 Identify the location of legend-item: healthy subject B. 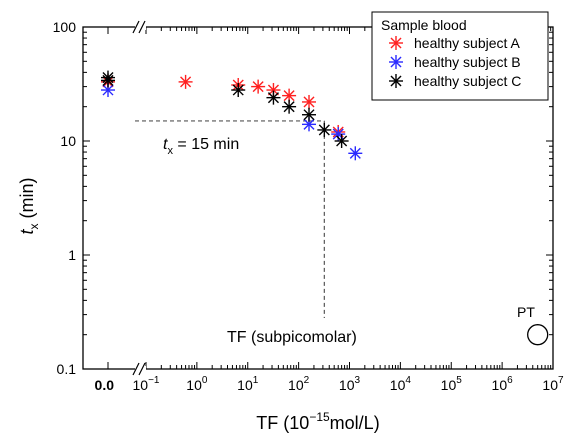
(455, 62).